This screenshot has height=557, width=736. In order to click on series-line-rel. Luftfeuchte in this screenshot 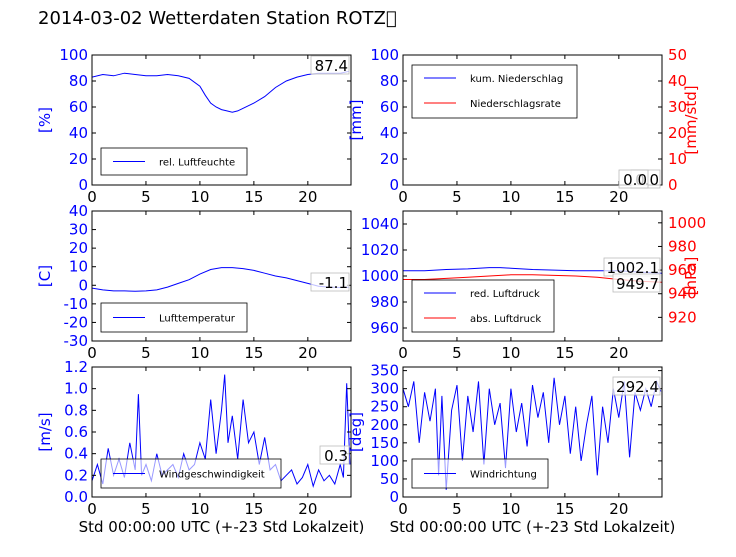, I will do `click(220, 91)`.